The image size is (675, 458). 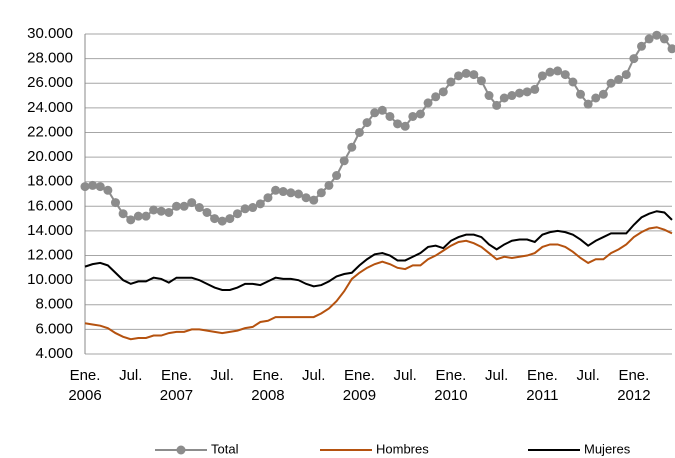 I want to click on legend-label: Total, so click(x=225, y=448).